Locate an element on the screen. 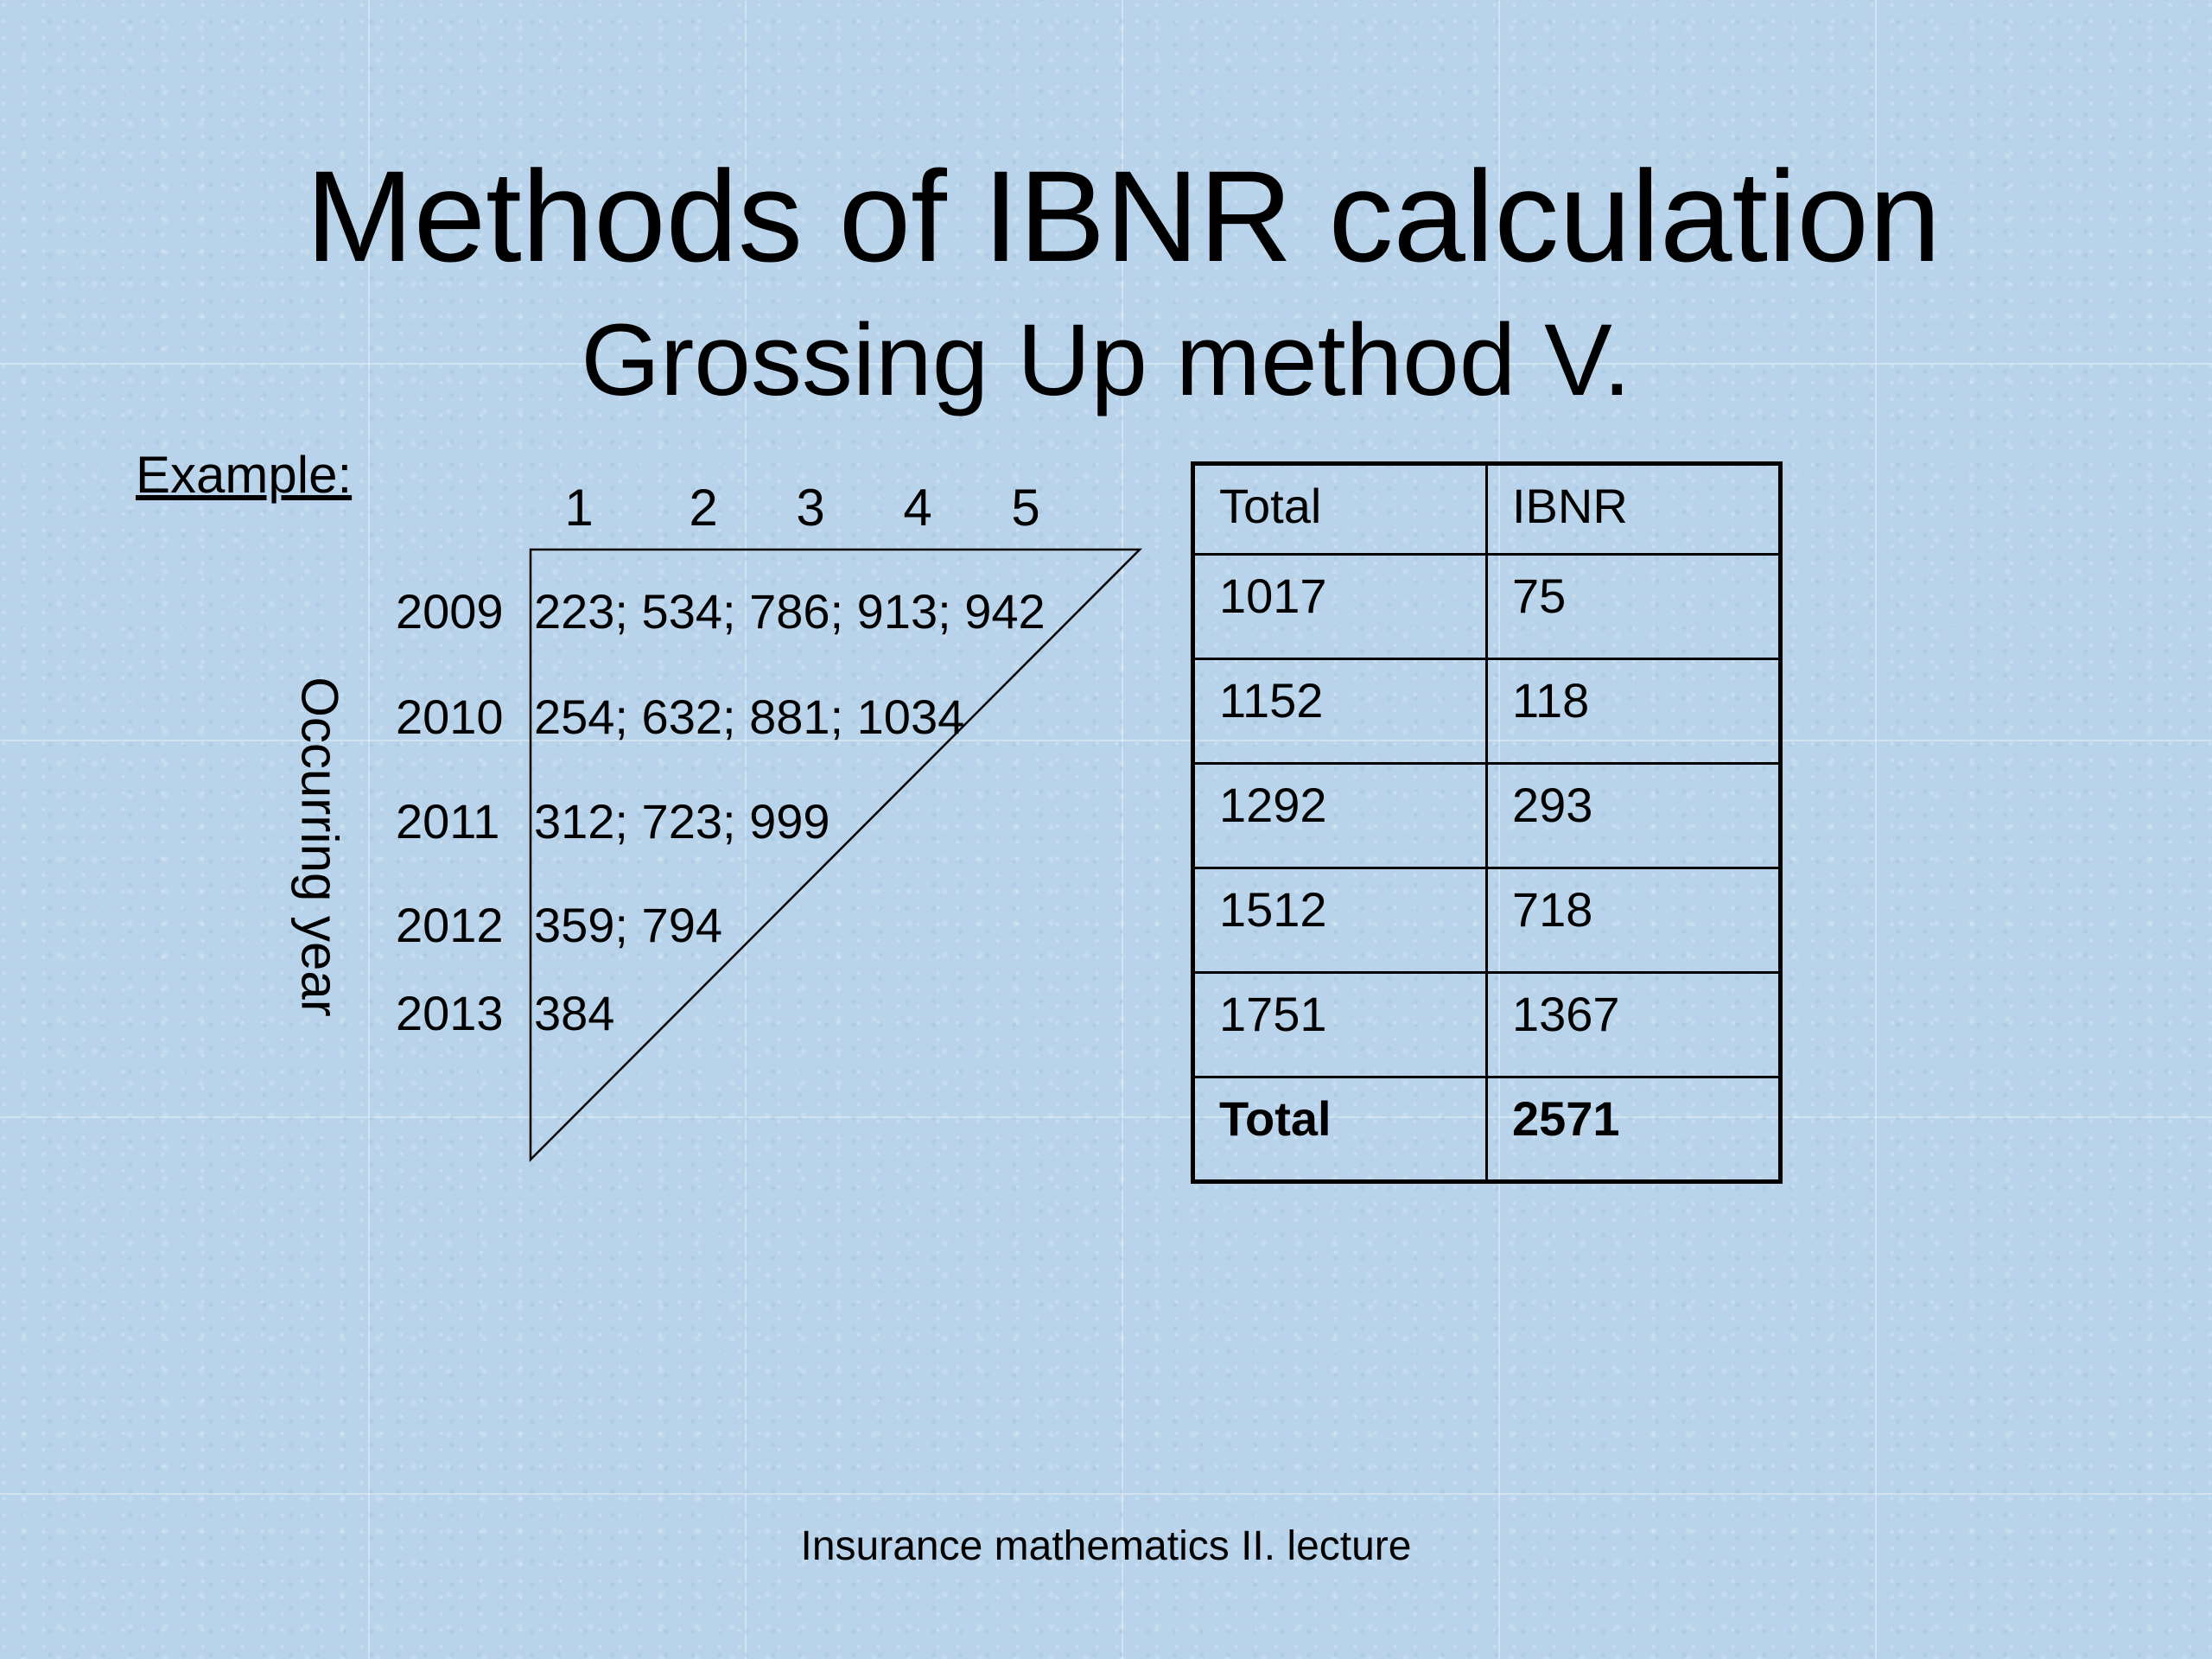 Image resolution: width=2212 pixels, height=1659 pixels. table-row: 1152 118 is located at coordinates (1487, 711).